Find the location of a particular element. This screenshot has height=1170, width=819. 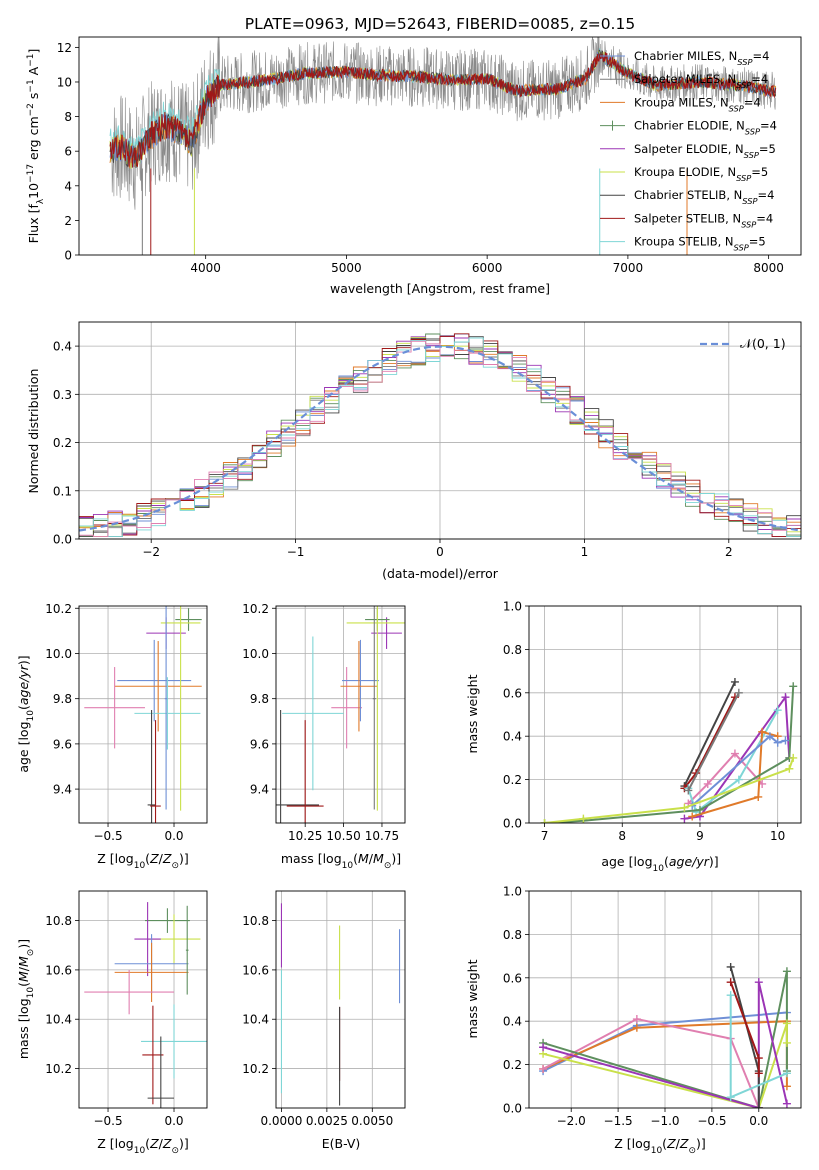

y-tick-label: 0 is located at coordinates (68, 256).